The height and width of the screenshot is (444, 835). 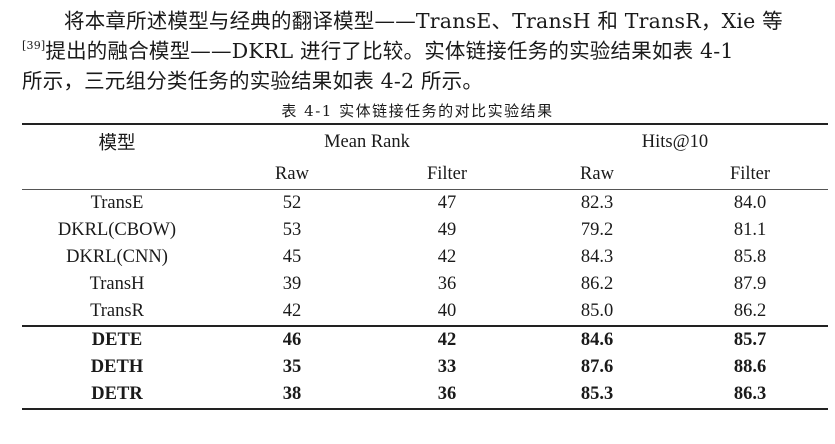 What do you see at coordinates (447, 203) in the screenshot?
I see `cell-mr-filter: 47` at bounding box center [447, 203].